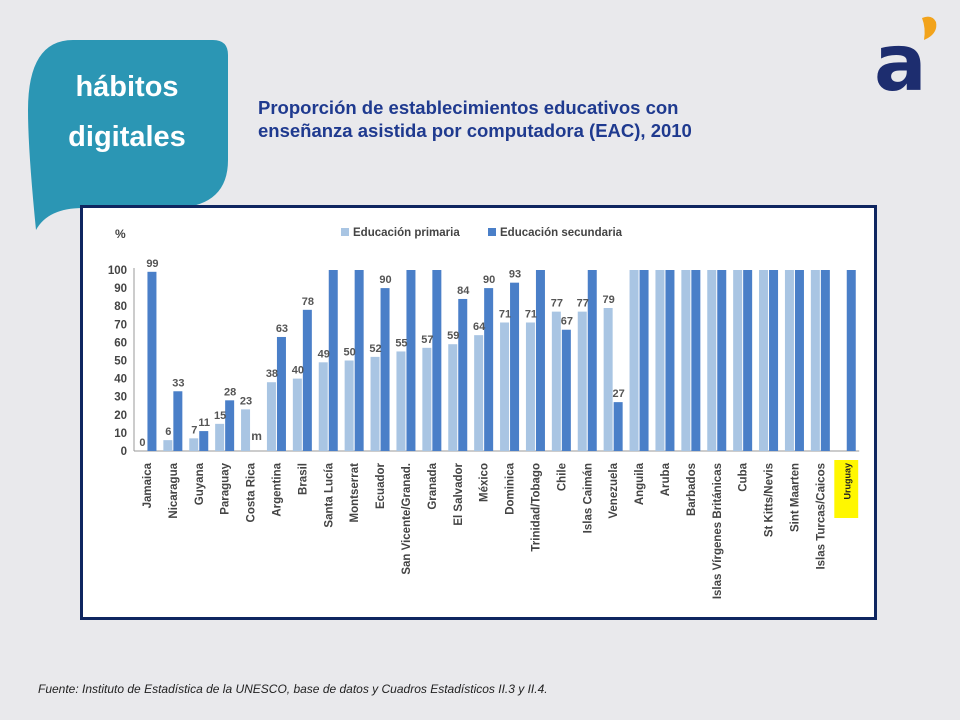 The height and width of the screenshot is (720, 960). Describe the element at coordinates (127, 112) in the screenshot. I see `badge-text: hábitos digitales` at that location.